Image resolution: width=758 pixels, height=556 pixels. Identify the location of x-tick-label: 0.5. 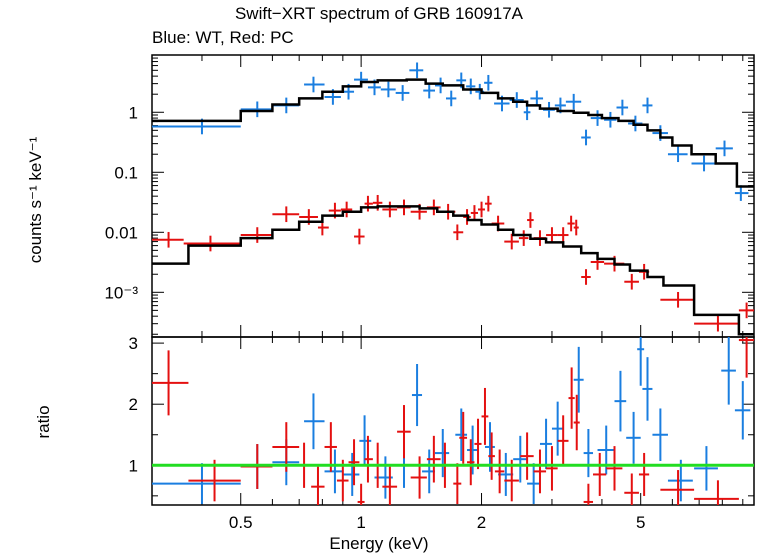
(241, 522).